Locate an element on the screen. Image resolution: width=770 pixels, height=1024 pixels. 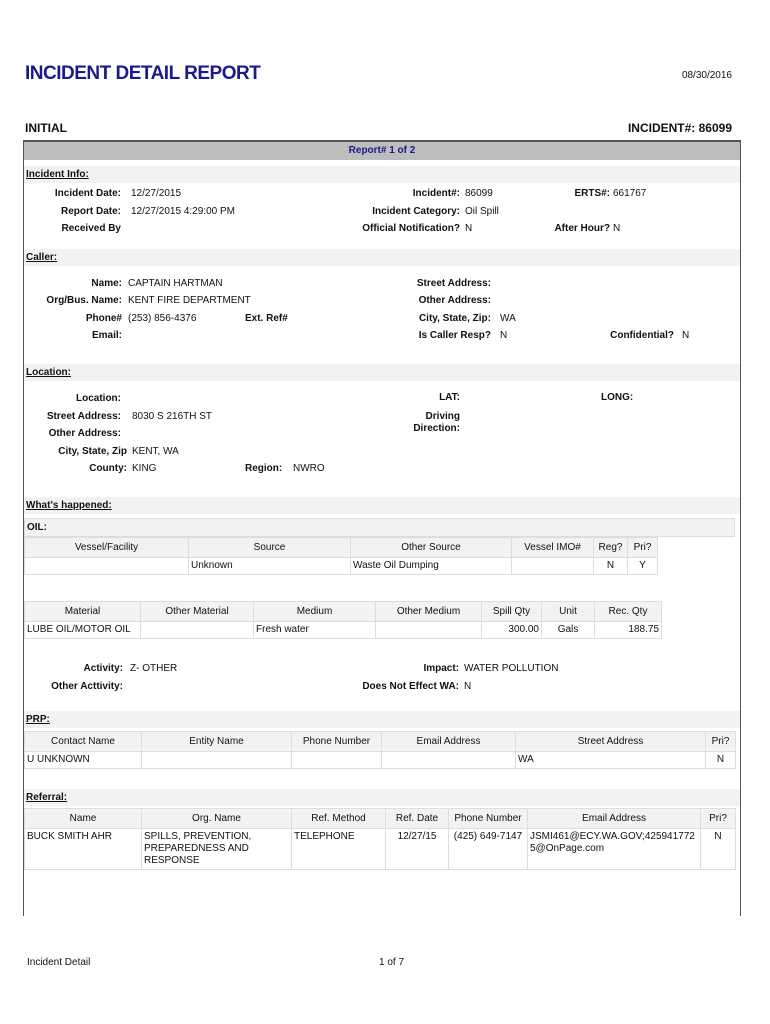
column-header: Other Medium is located at coordinates (428, 611).